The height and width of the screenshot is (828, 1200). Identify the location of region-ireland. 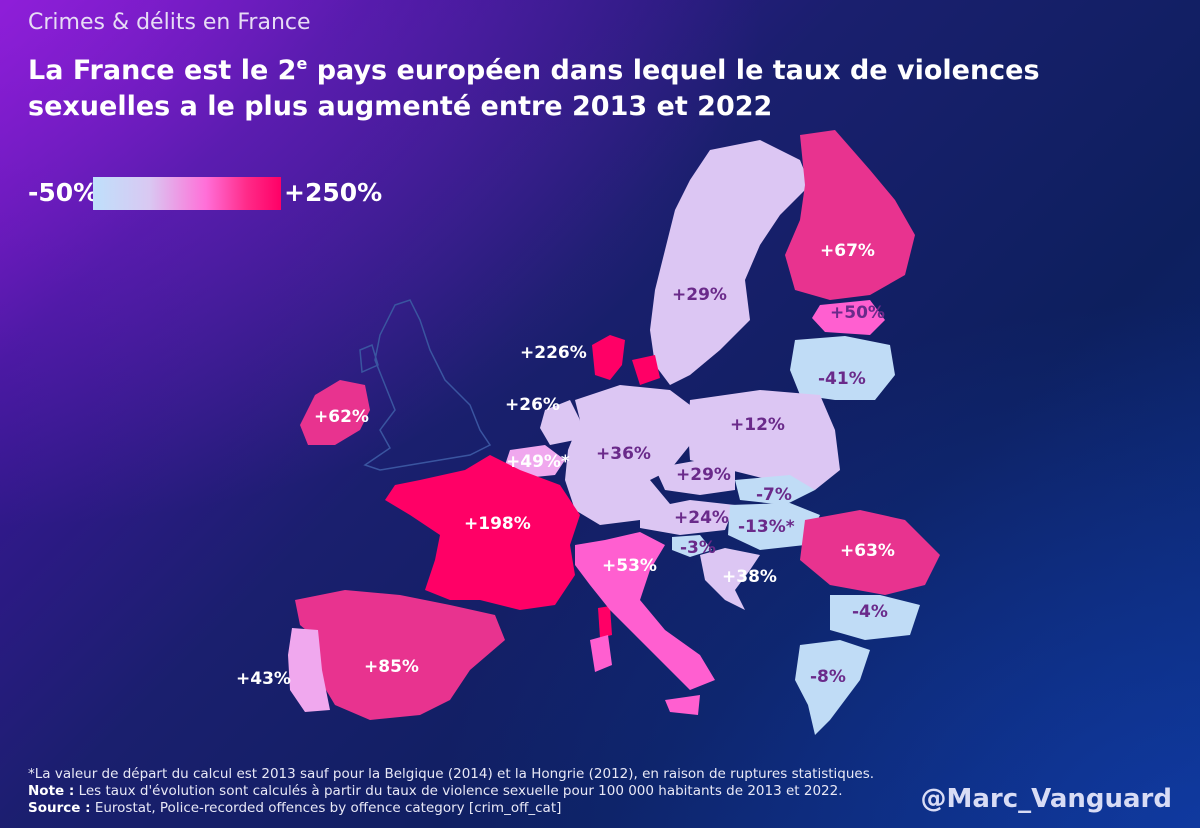
(335, 412).